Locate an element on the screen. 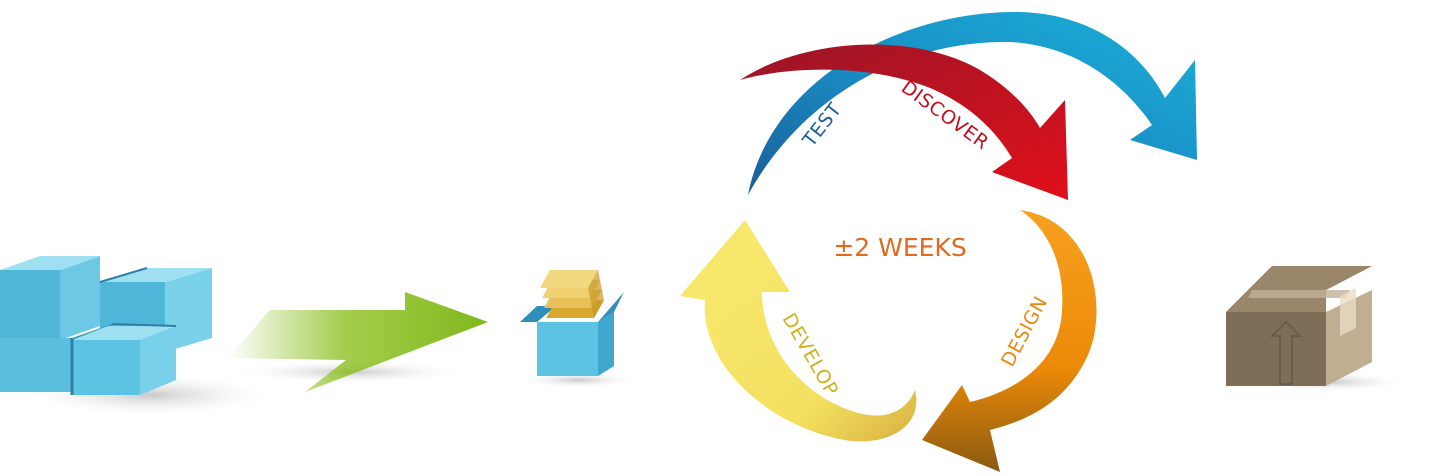 This screenshot has height=476, width=1448. green-arrow-icon is located at coordinates (358, 342).